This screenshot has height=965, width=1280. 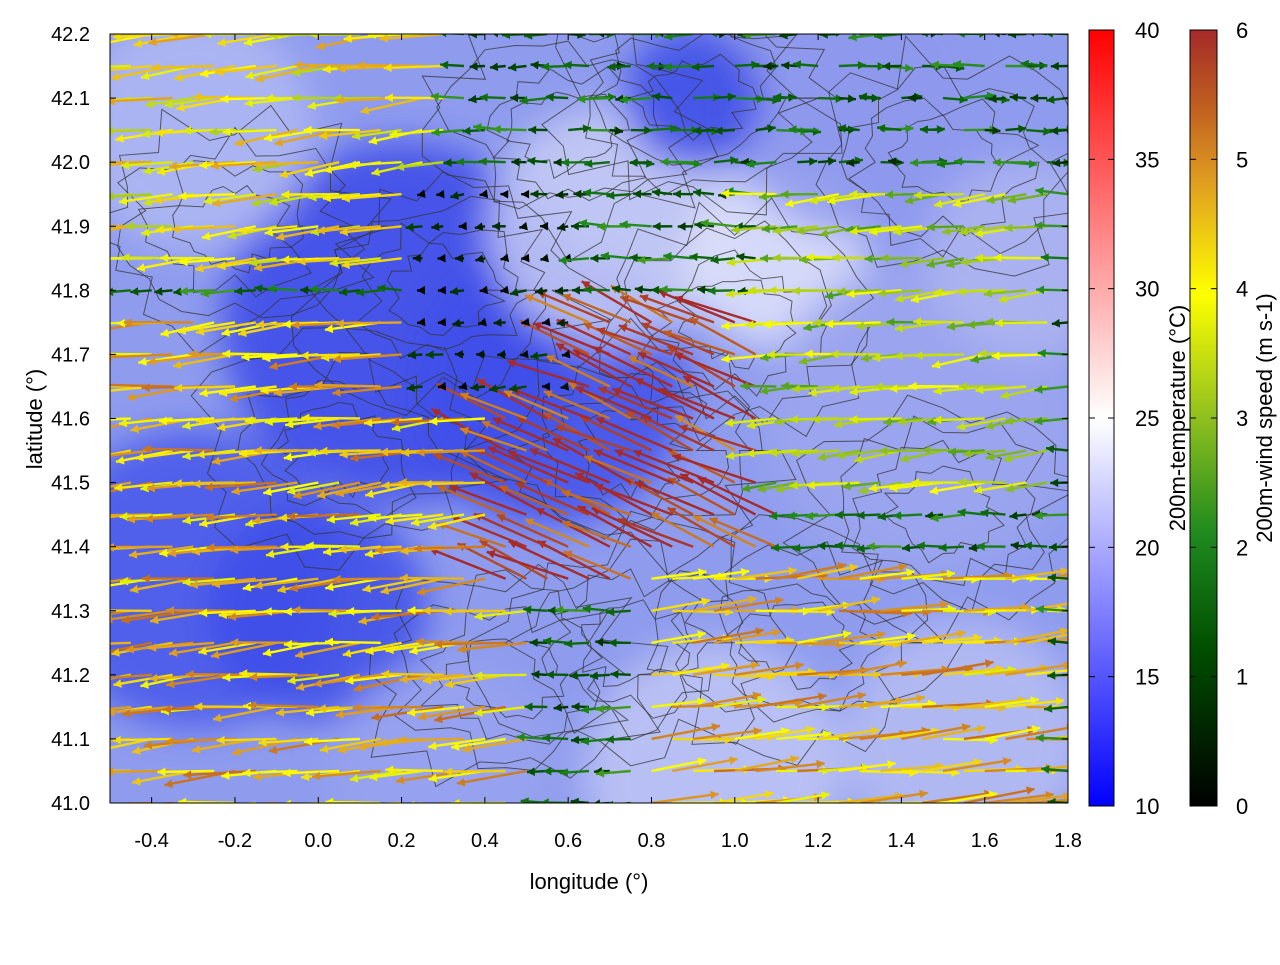 What do you see at coordinates (985, 841) in the screenshot?
I see `x-tick-label: 1.6` at bounding box center [985, 841].